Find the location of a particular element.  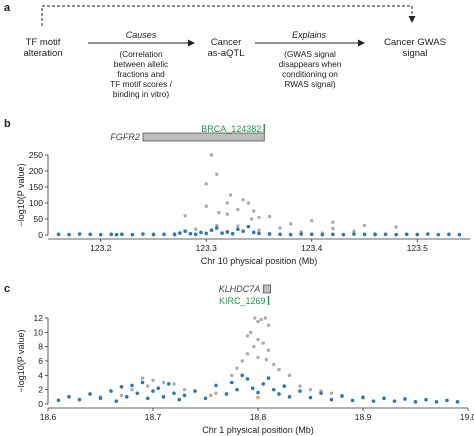

y-tick-label: 10 is located at coordinates (39, 332).